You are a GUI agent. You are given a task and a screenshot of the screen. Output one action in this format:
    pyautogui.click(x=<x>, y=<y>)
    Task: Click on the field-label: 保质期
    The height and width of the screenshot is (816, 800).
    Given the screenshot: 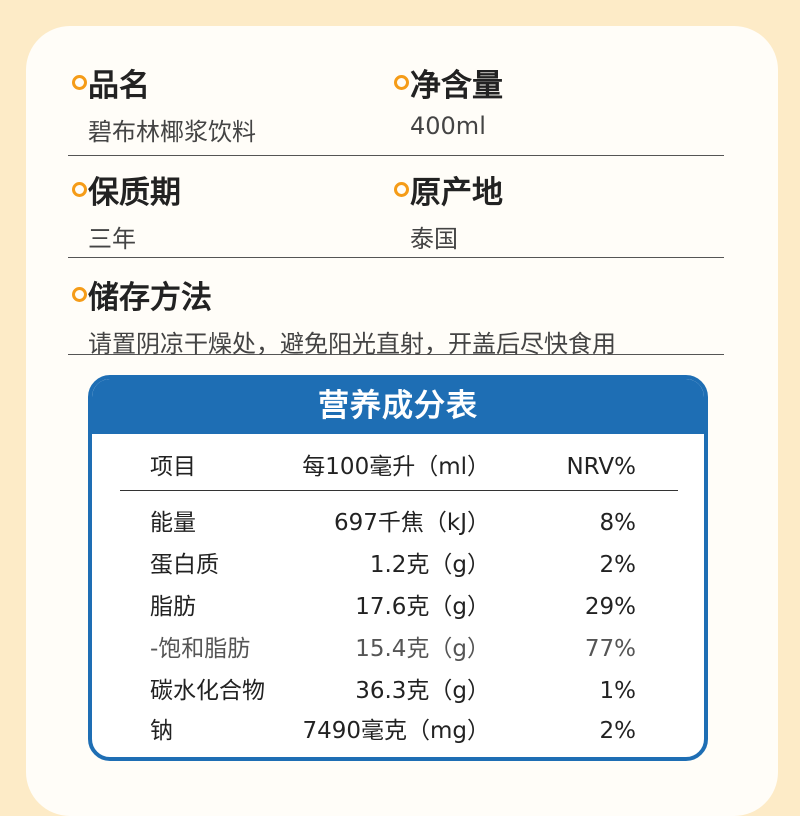 What is the action you would take?
    pyautogui.click(x=134, y=193)
    